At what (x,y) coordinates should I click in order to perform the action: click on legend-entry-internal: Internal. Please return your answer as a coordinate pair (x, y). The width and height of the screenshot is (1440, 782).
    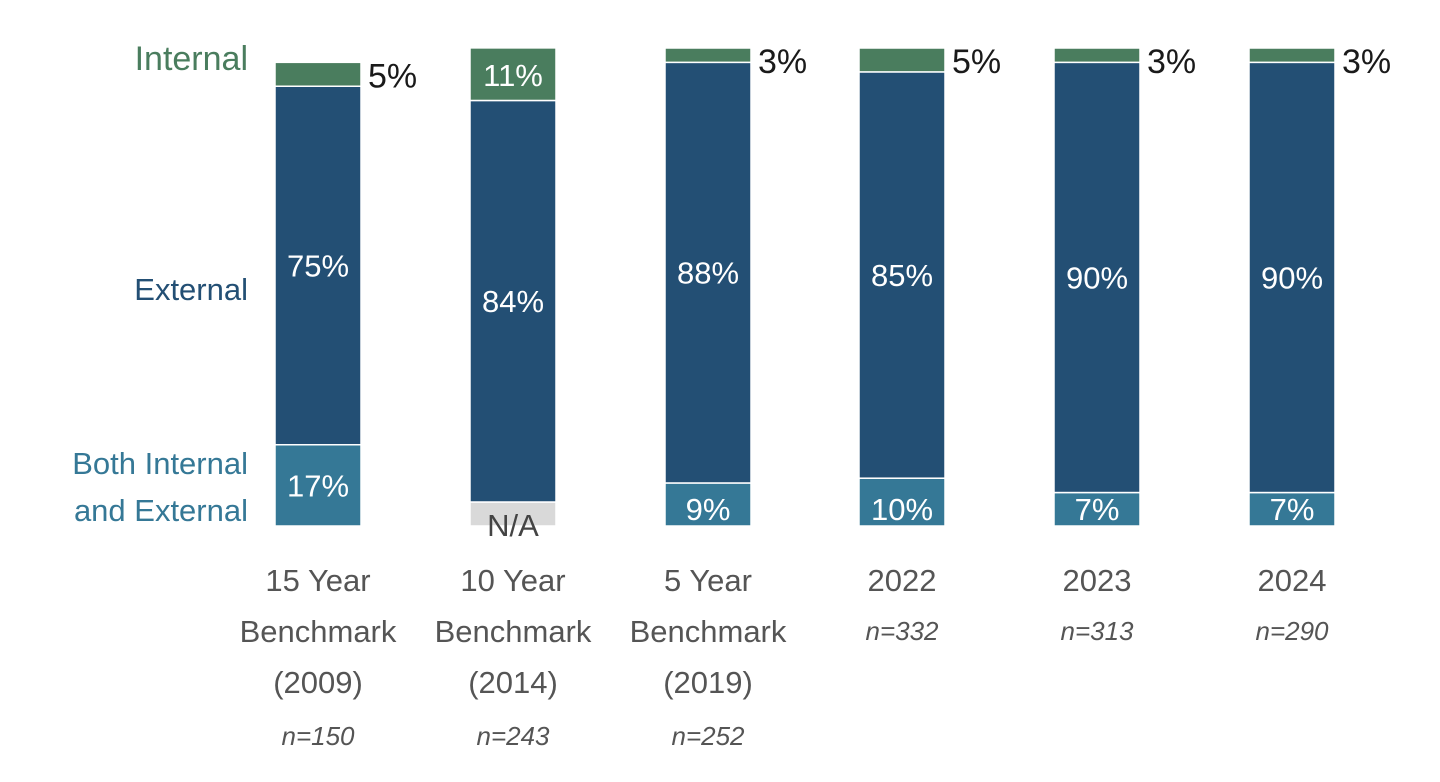
    Looking at the image, I should click on (191, 59).